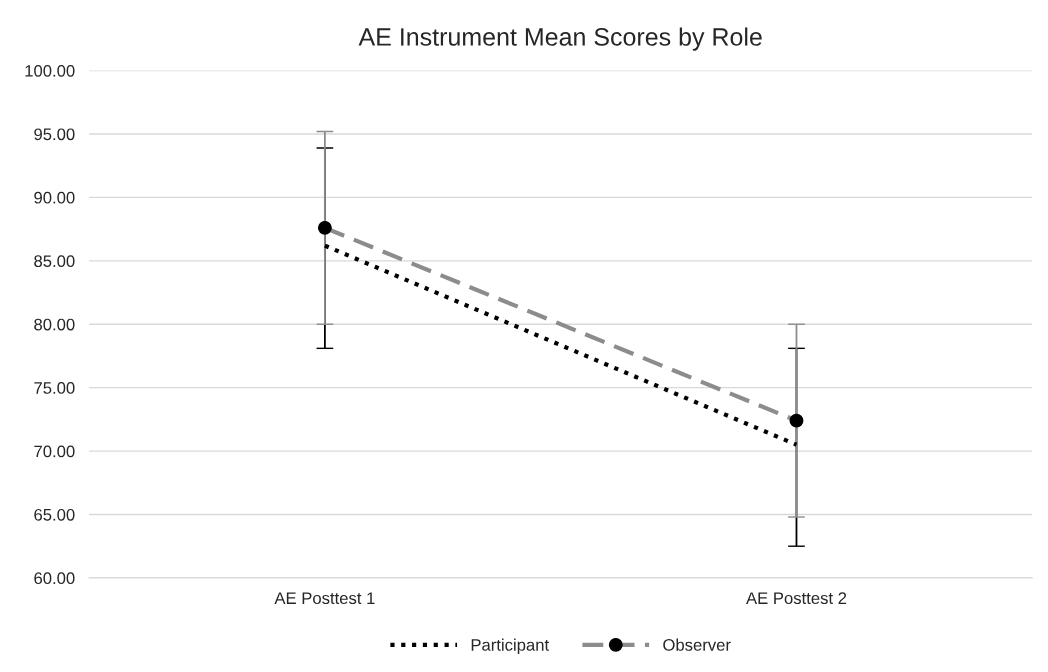 The width and height of the screenshot is (1048, 672). I want to click on y-tick-label: 65.00, so click(54, 514).